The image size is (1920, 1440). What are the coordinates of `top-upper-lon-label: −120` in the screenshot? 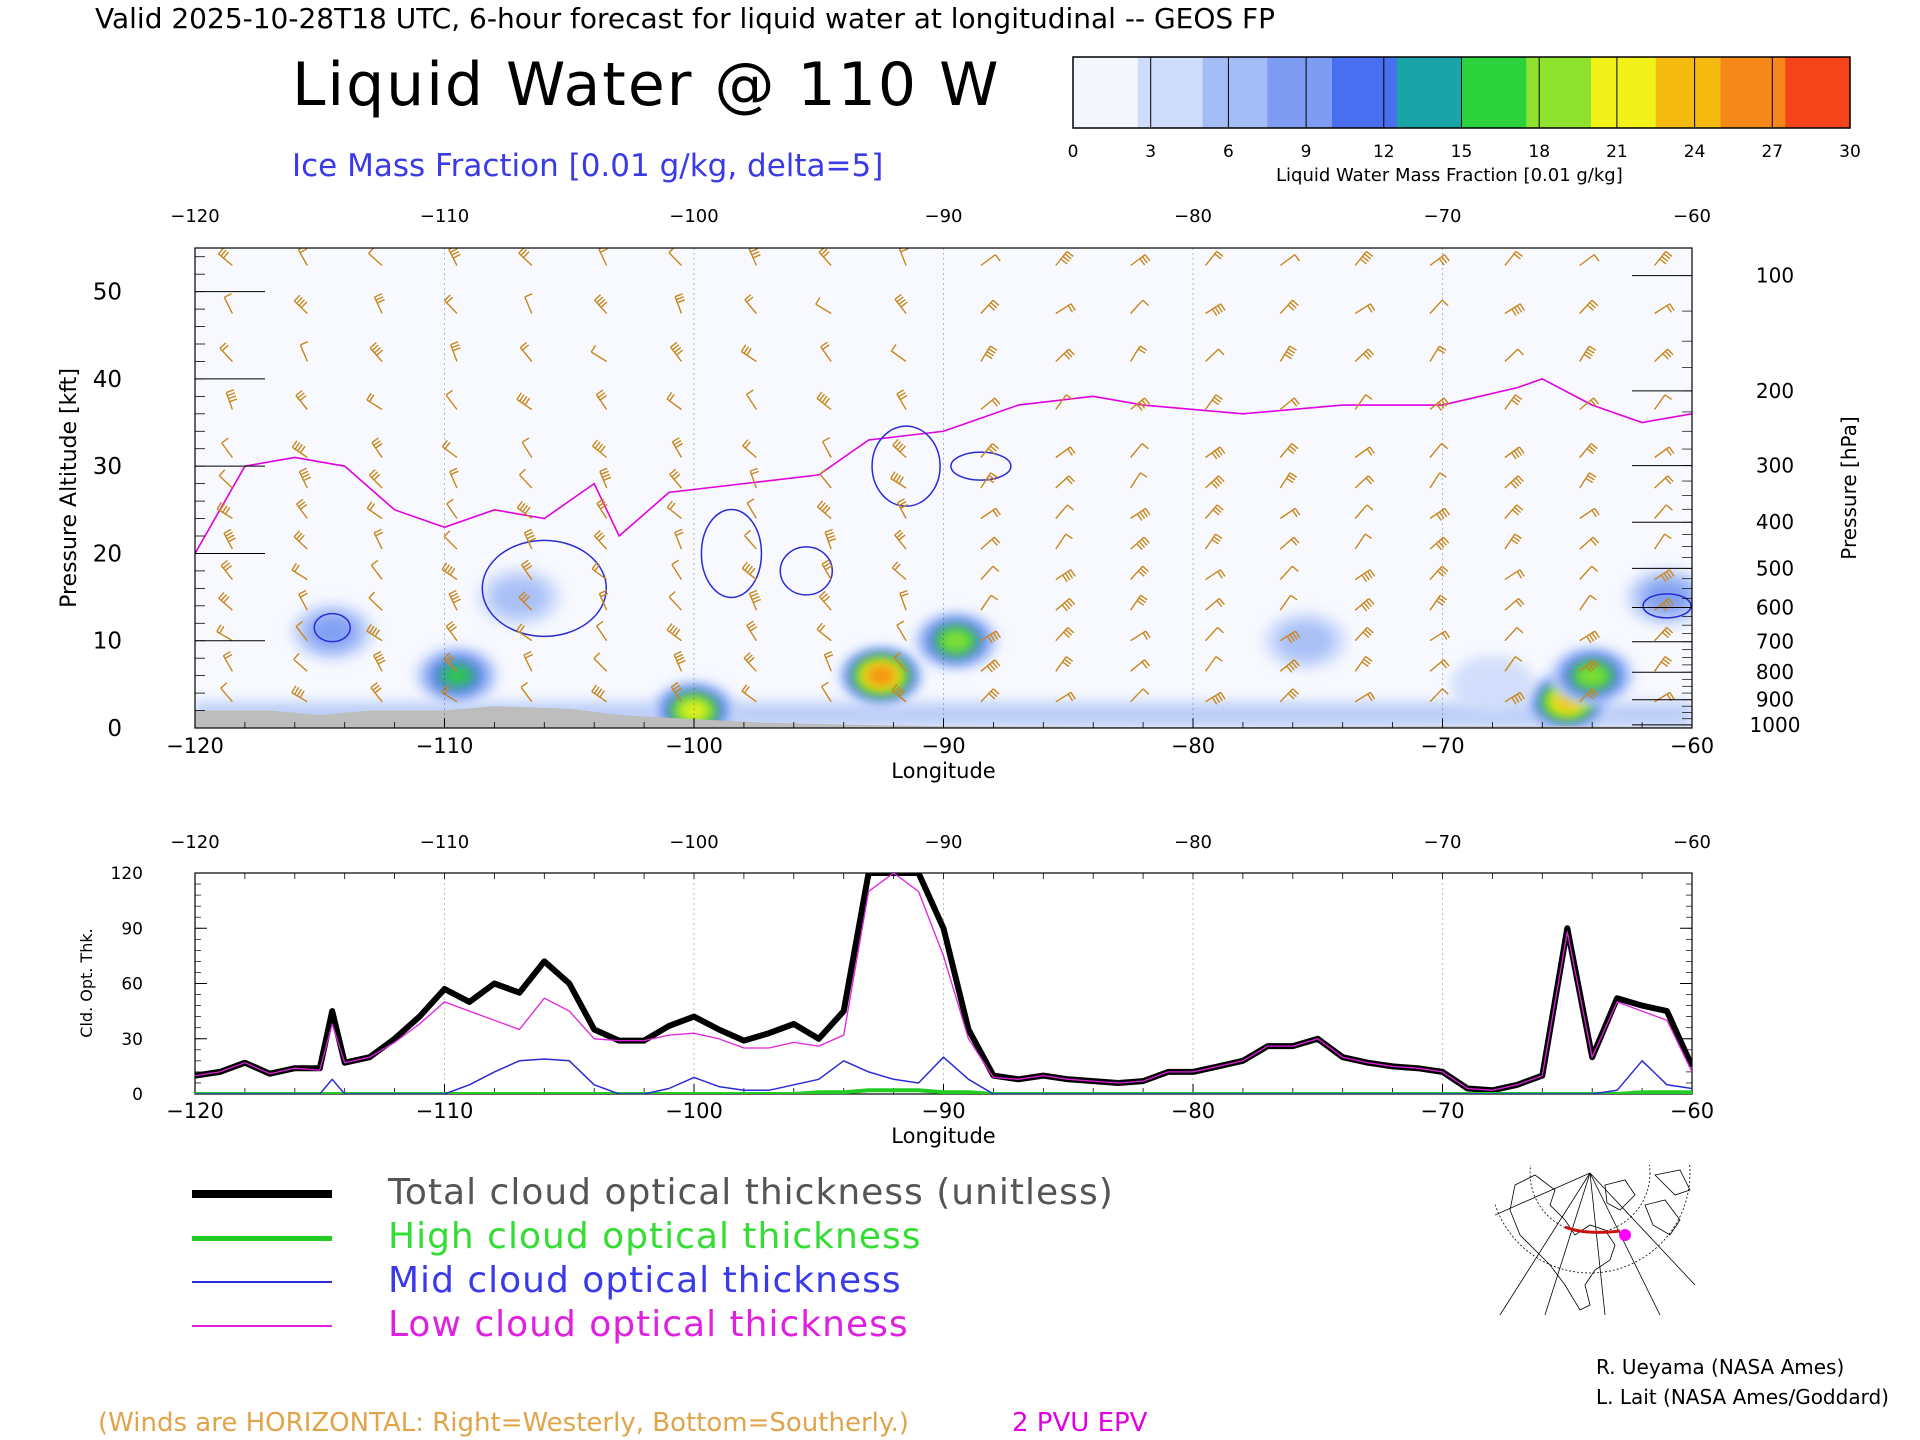 It's located at (194, 216).